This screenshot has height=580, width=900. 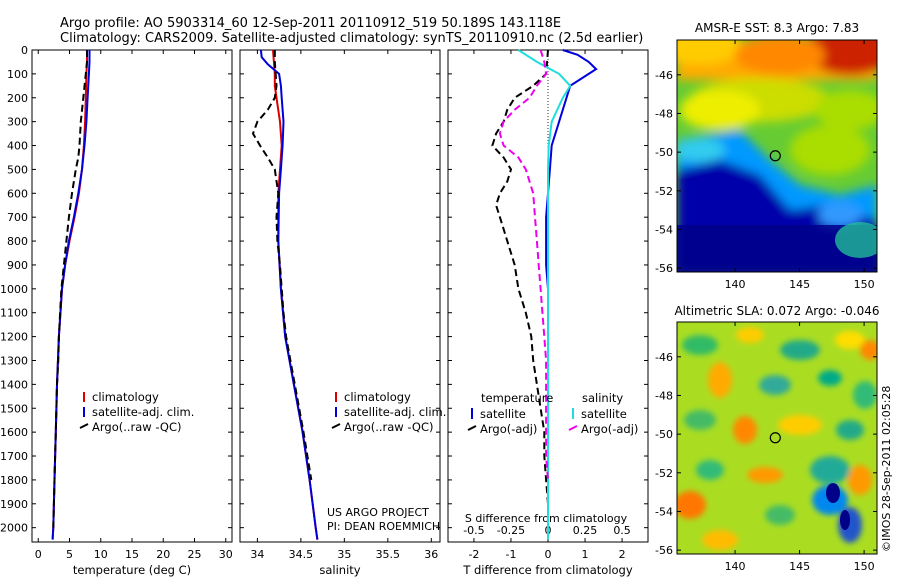 I want to click on depth-tick-label: 100, so click(x=17, y=74).